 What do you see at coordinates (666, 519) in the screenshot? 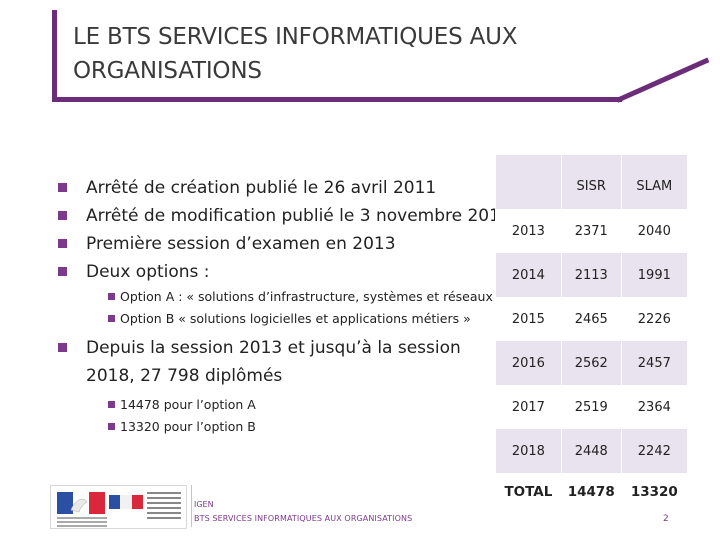
I see `page-number: 2` at bounding box center [666, 519].